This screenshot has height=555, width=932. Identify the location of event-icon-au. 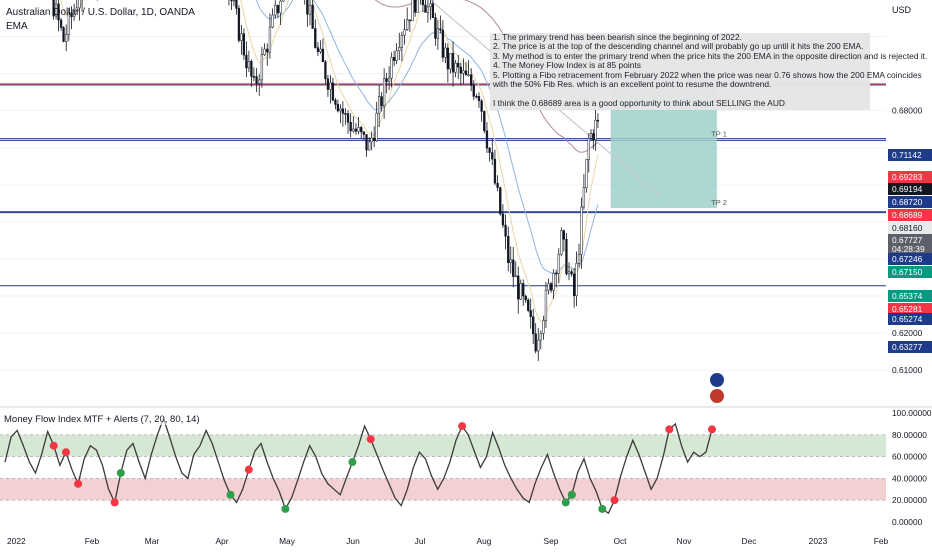
(717, 380).